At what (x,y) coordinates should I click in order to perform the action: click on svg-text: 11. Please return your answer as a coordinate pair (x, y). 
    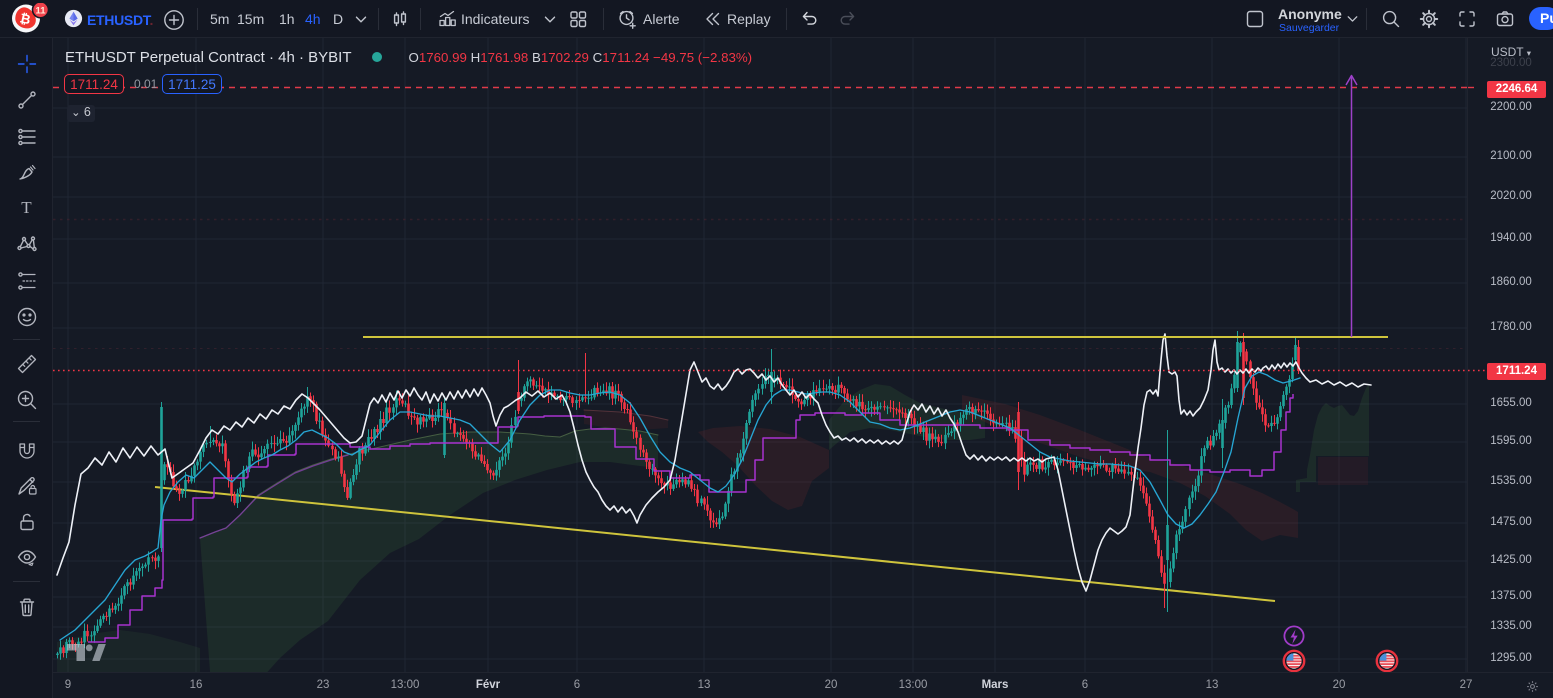
    Looking at the image, I should click on (40, 10).